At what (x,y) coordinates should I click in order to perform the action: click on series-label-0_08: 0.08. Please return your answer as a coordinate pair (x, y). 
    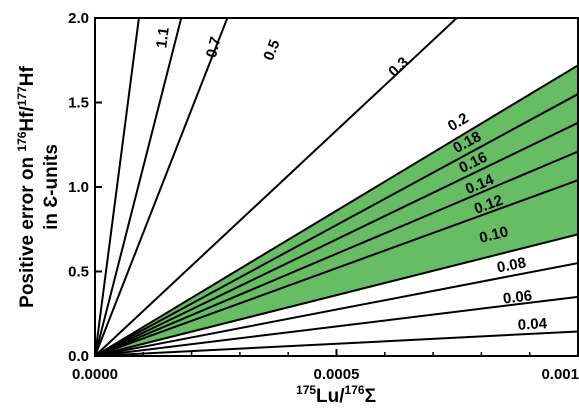
    Looking at the image, I should click on (512, 265).